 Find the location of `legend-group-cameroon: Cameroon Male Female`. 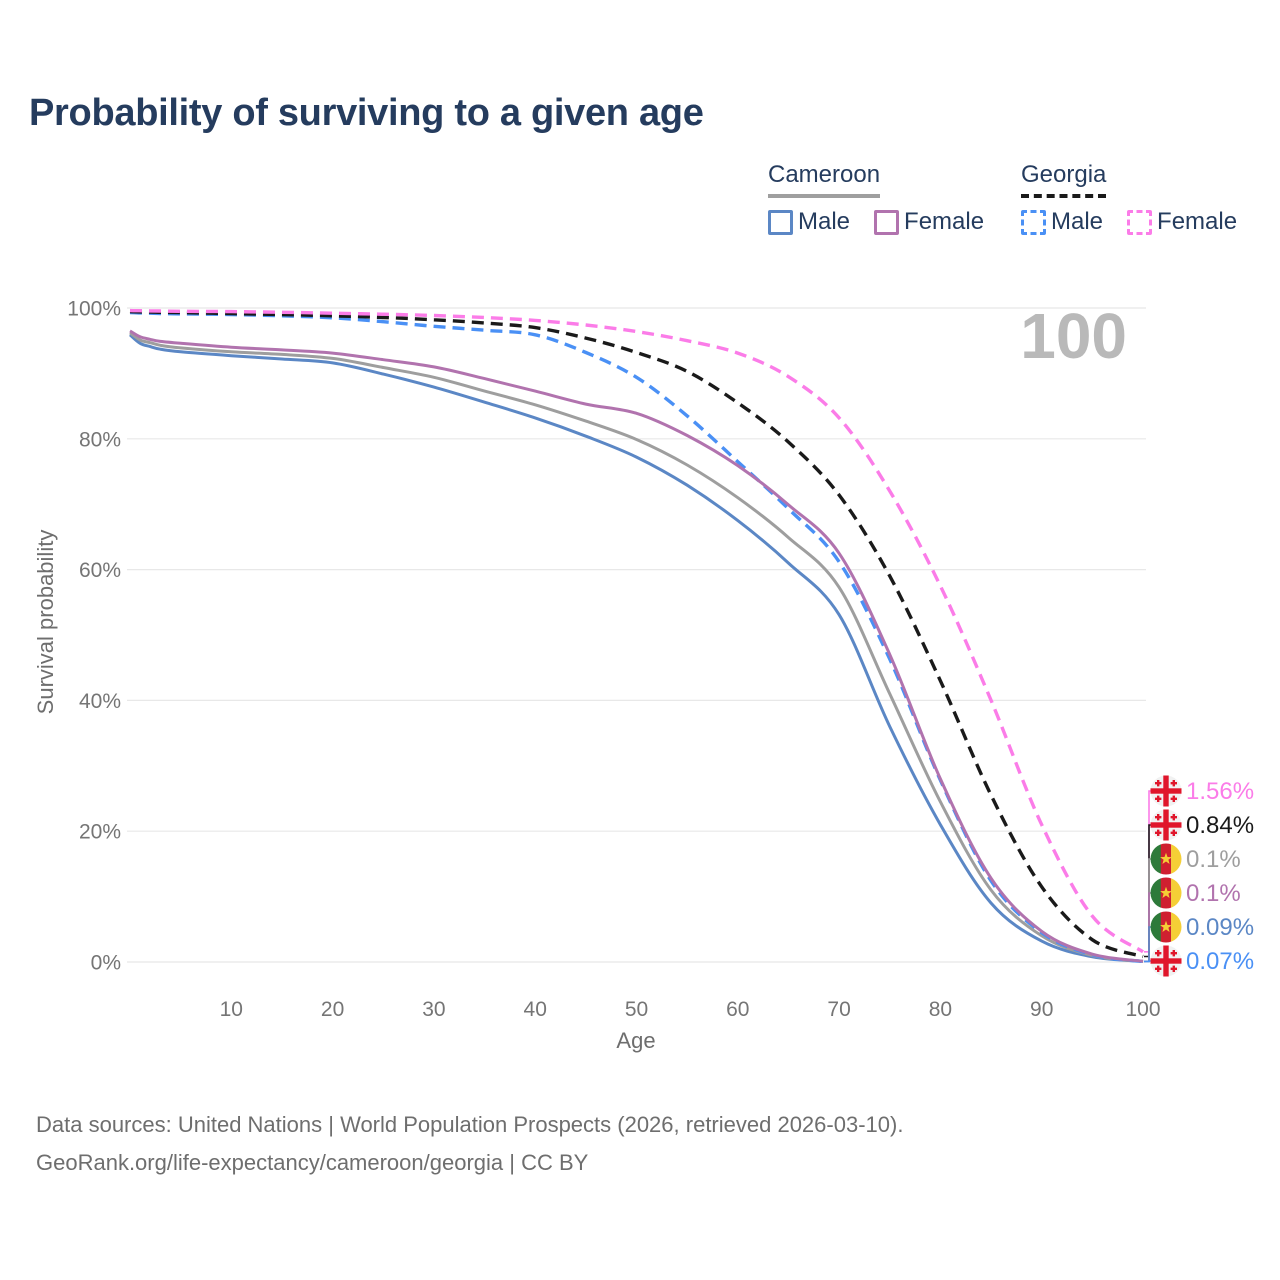

legend-group-cameroon: Cameroon Male Female is located at coordinates (876, 198).